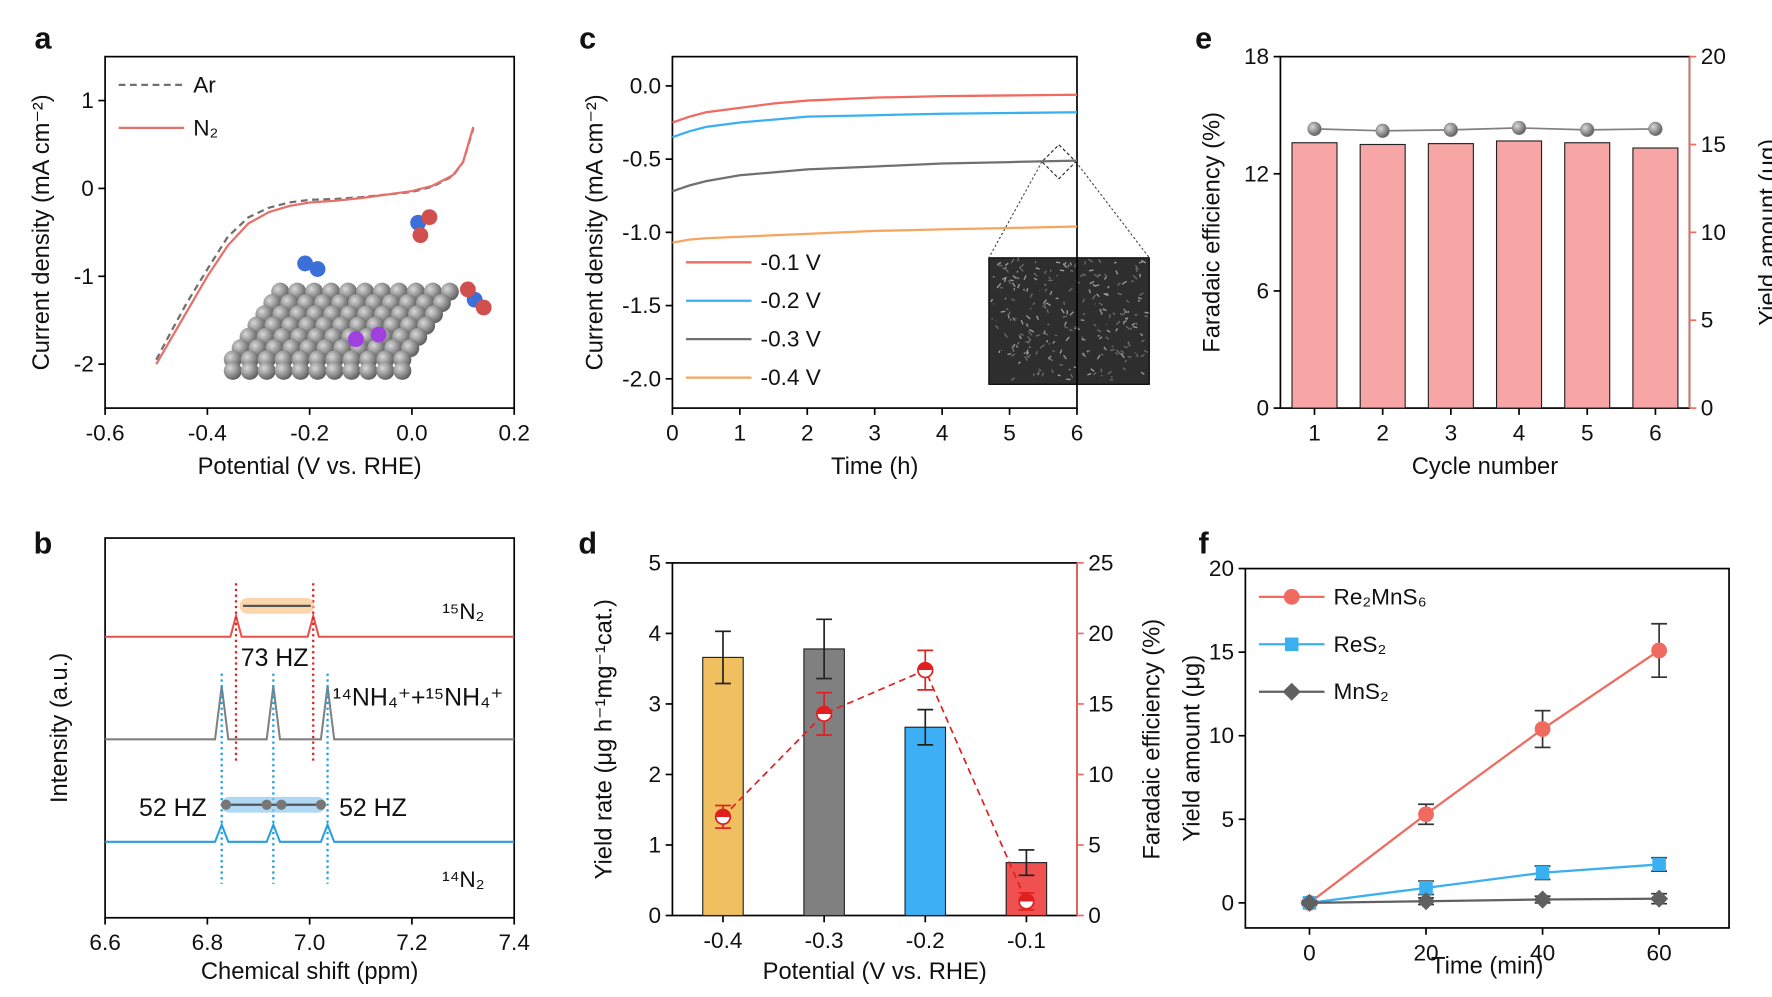  What do you see at coordinates (723, 940) in the screenshot?
I see `x-tick-label: -0.4` at bounding box center [723, 940].